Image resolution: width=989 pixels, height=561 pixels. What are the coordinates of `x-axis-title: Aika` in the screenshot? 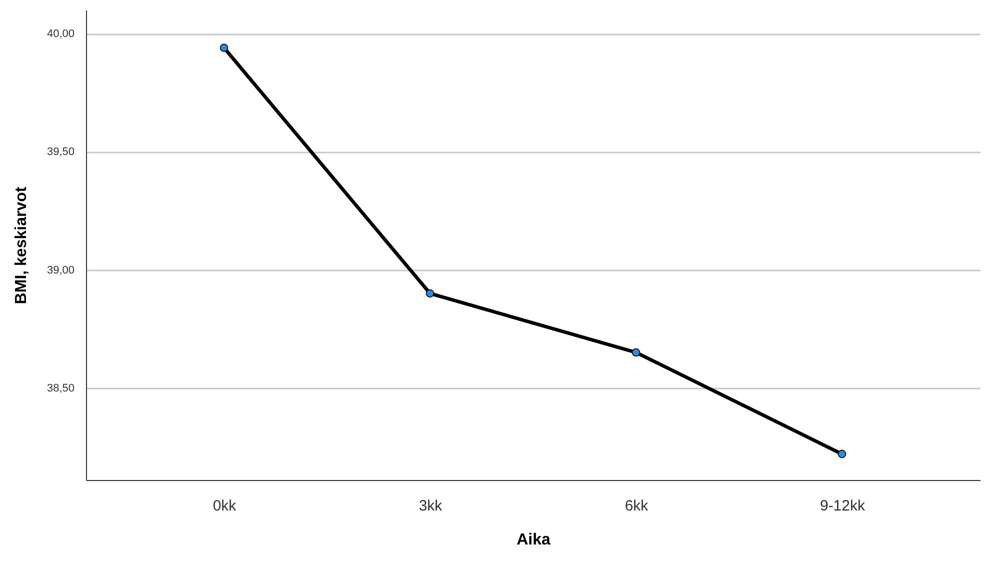 It's located at (533, 540).